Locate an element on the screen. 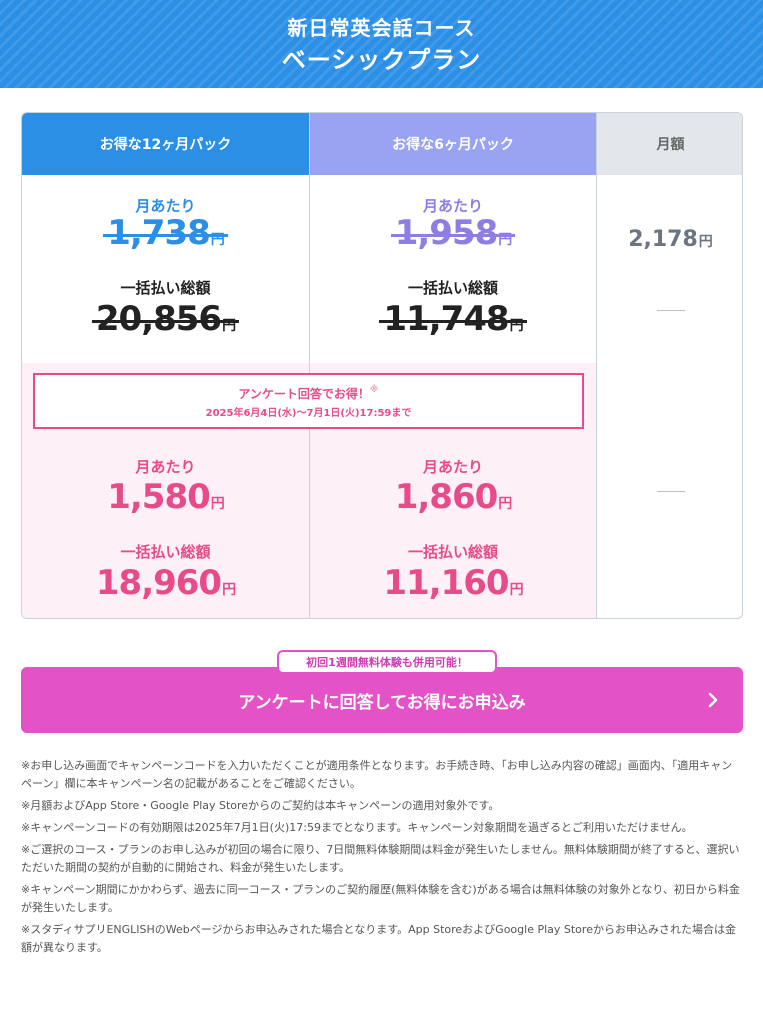 The height and width of the screenshot is (1024, 763). apply-survey-button: アンケートに回答してお得にお申込み is located at coordinates (382, 700).